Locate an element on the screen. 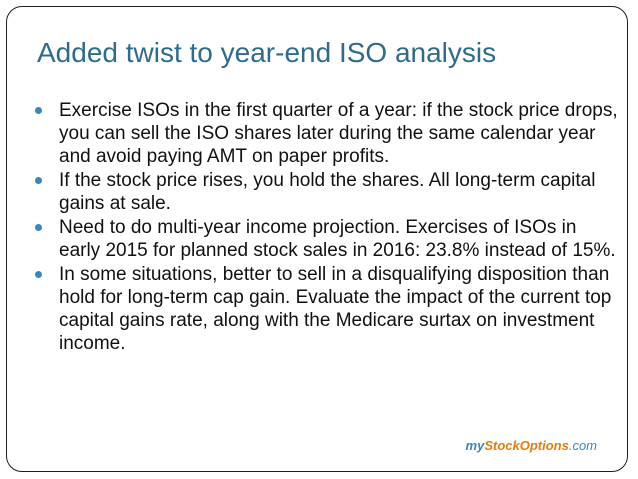 Image resolution: width=638 pixels, height=479 pixels. mystockoptions-logo: myStockOptions.com is located at coordinates (531, 445).